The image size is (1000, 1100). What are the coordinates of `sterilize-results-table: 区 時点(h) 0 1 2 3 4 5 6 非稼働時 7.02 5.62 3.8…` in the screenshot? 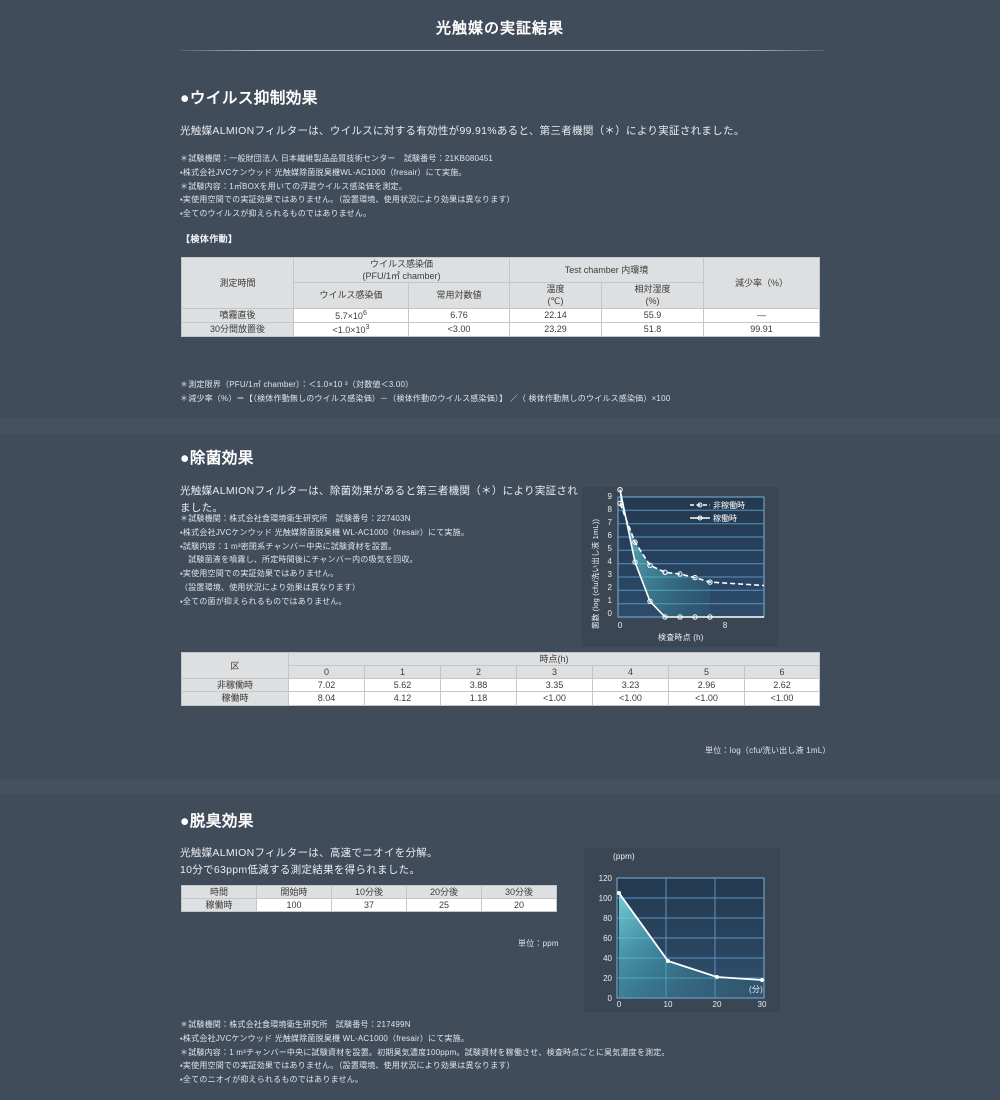 It's located at (501, 678).